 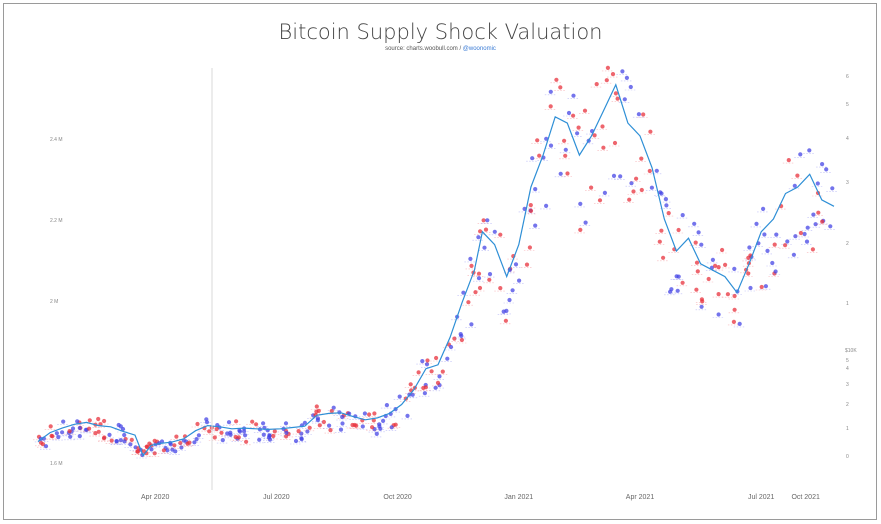 I want to click on left-tick-label: 2.4 M, so click(x=56, y=140).